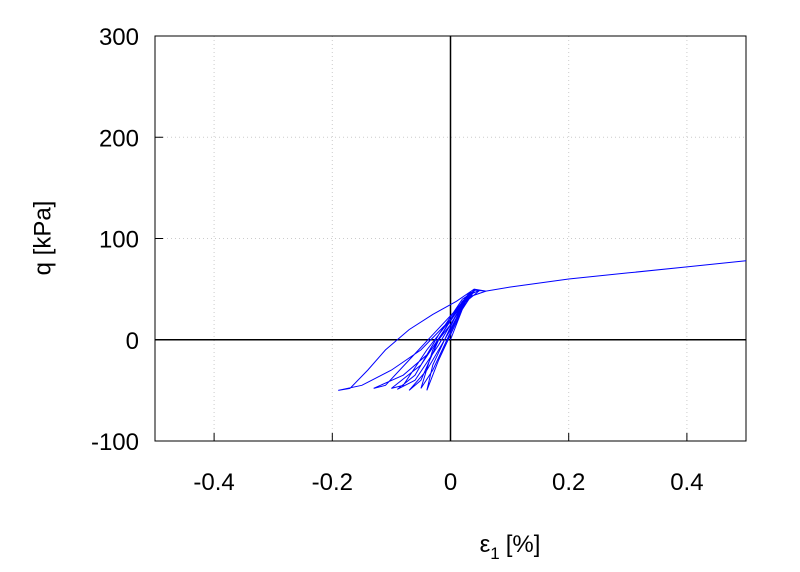 The height and width of the screenshot is (572, 800). I want to click on x-label-unit: [%], so click(523, 544).